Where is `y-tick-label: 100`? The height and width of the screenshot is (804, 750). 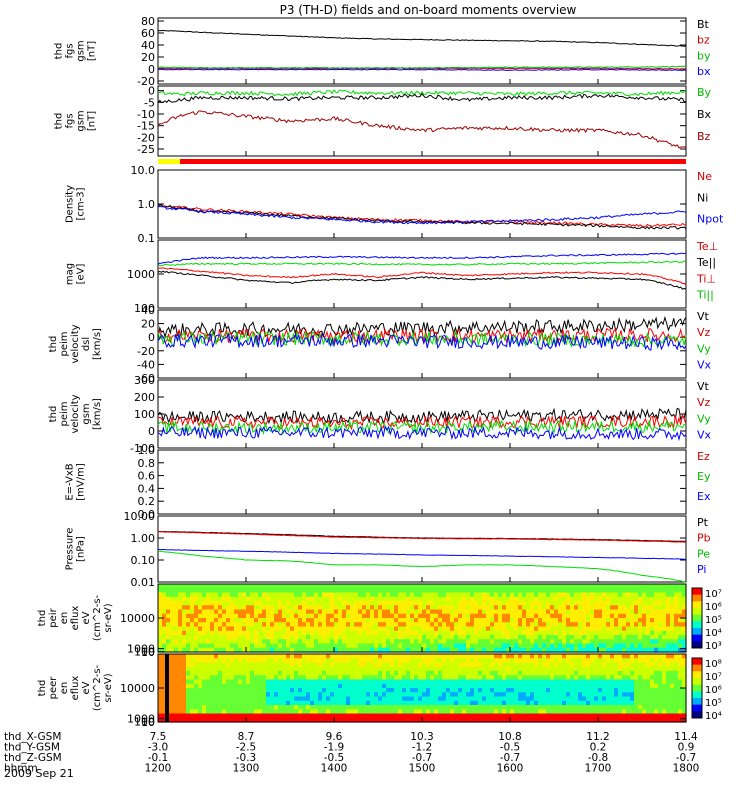 y-tick-label: 100 is located at coordinates (144, 414).